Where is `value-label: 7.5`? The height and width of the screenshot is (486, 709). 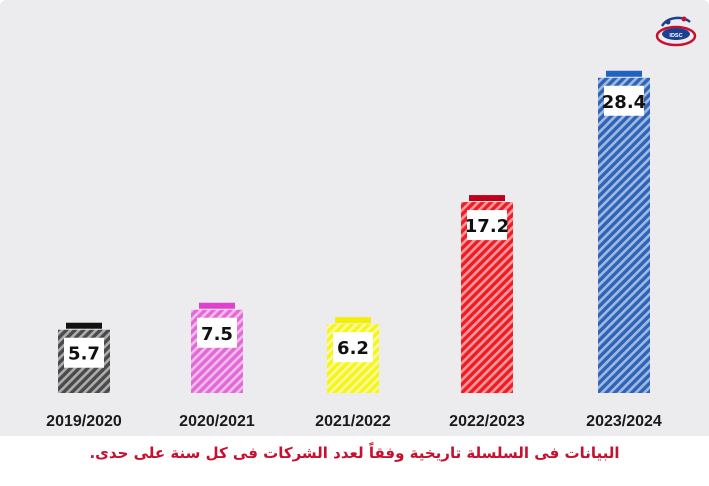
value-label: 7.5 is located at coordinates (217, 334).